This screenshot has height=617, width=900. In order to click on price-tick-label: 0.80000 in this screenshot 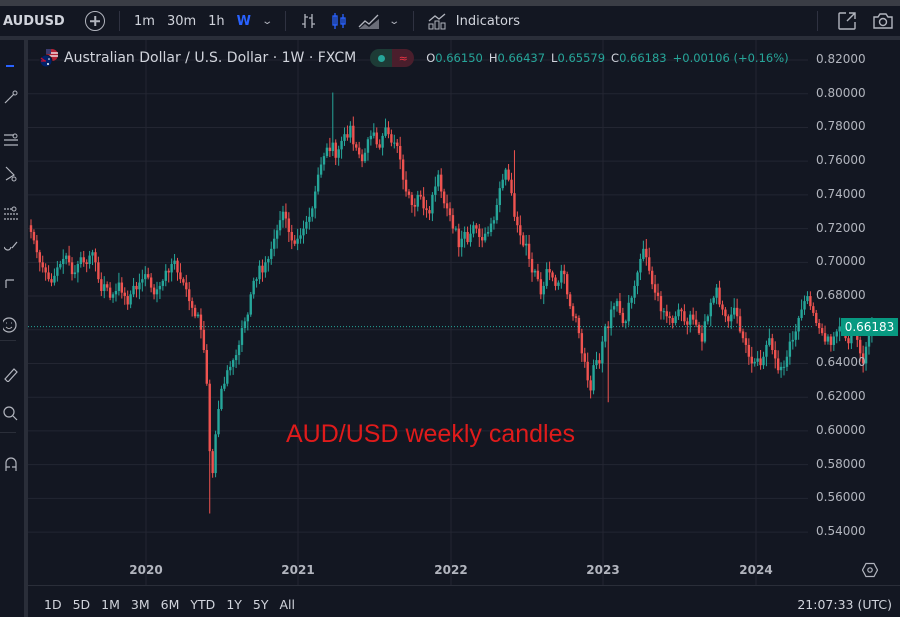, I will do `click(841, 92)`.